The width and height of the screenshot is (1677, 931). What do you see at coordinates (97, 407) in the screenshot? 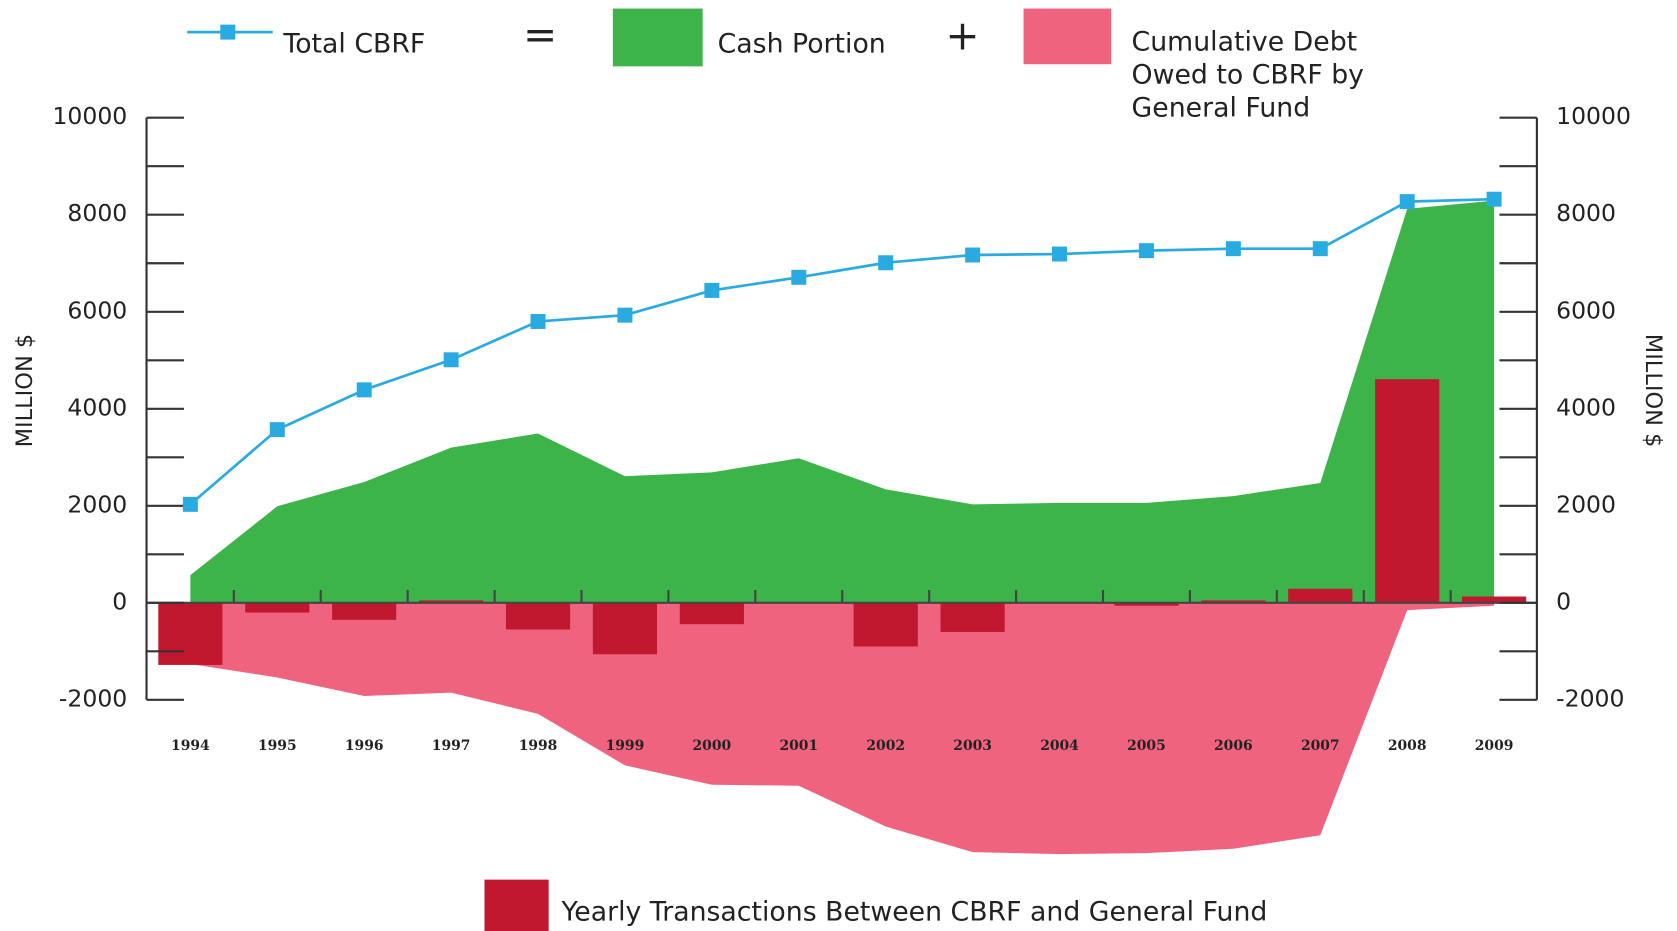
I see `y-tick-label: 4000` at bounding box center [97, 407].